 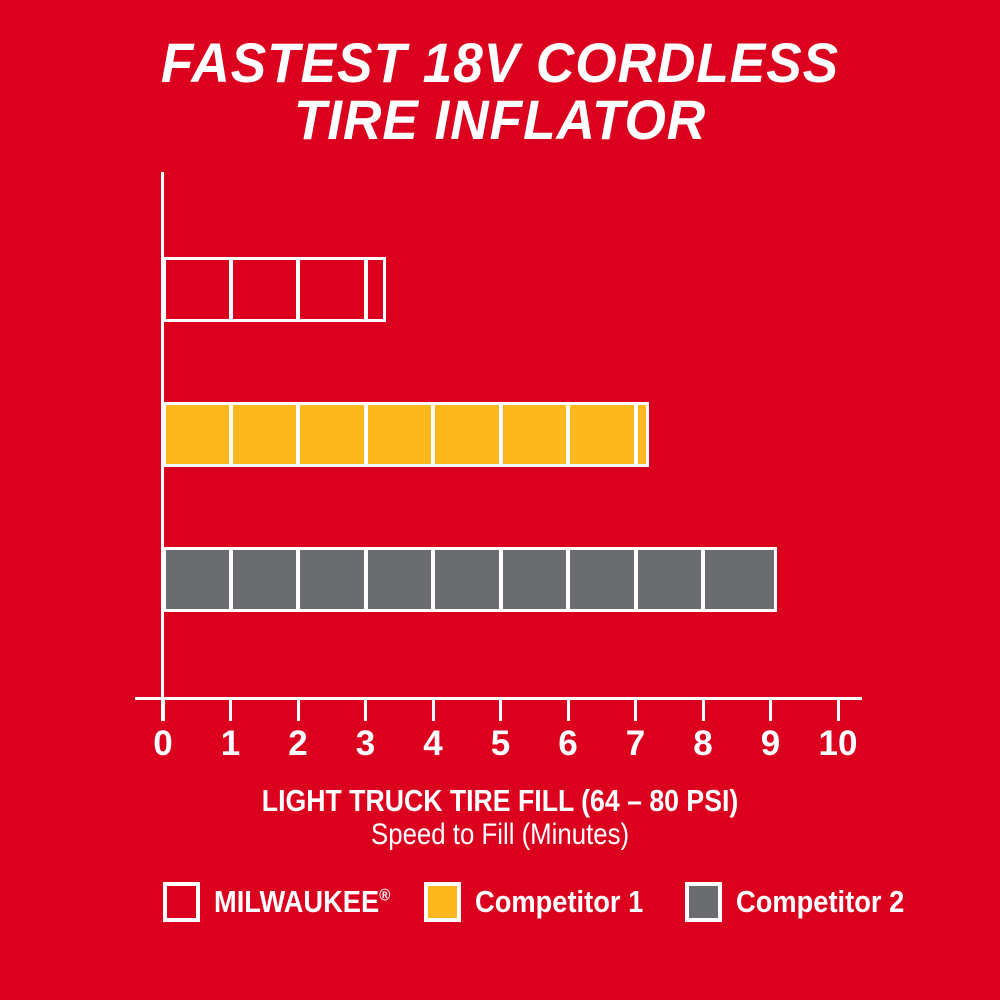 I want to click on legend-label-competitor-2: Competitor 2, so click(x=820, y=901).